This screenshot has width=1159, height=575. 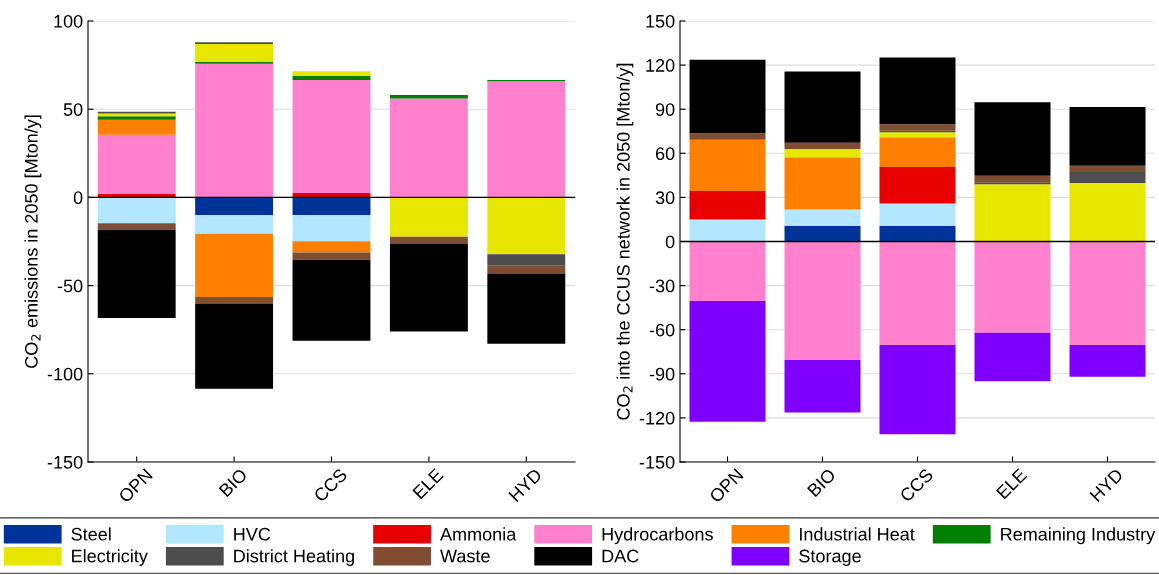 What do you see at coordinates (620, 556) in the screenshot?
I see `legend-label: DAC` at bounding box center [620, 556].